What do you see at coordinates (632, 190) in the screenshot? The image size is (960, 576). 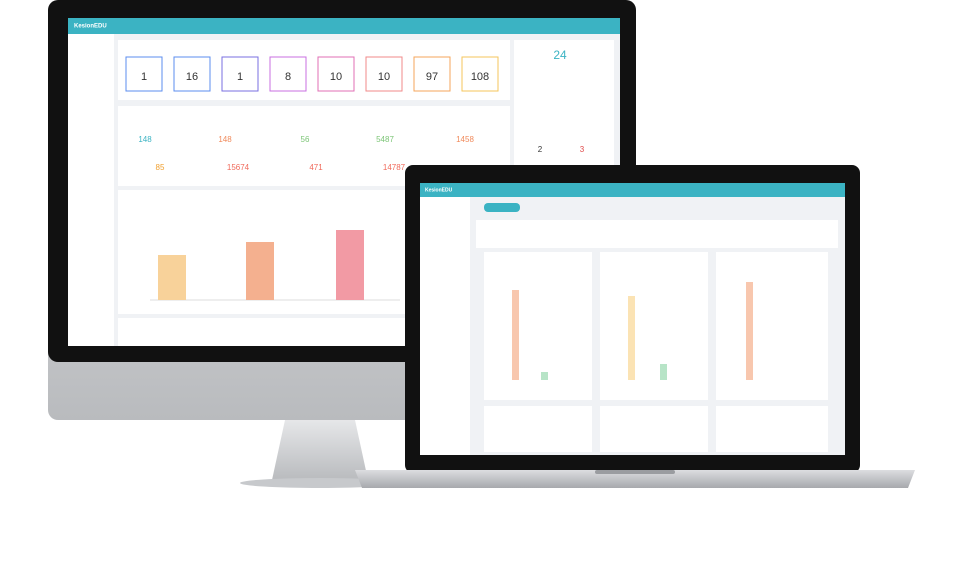 I see `laptop-top-bar` at bounding box center [632, 190].